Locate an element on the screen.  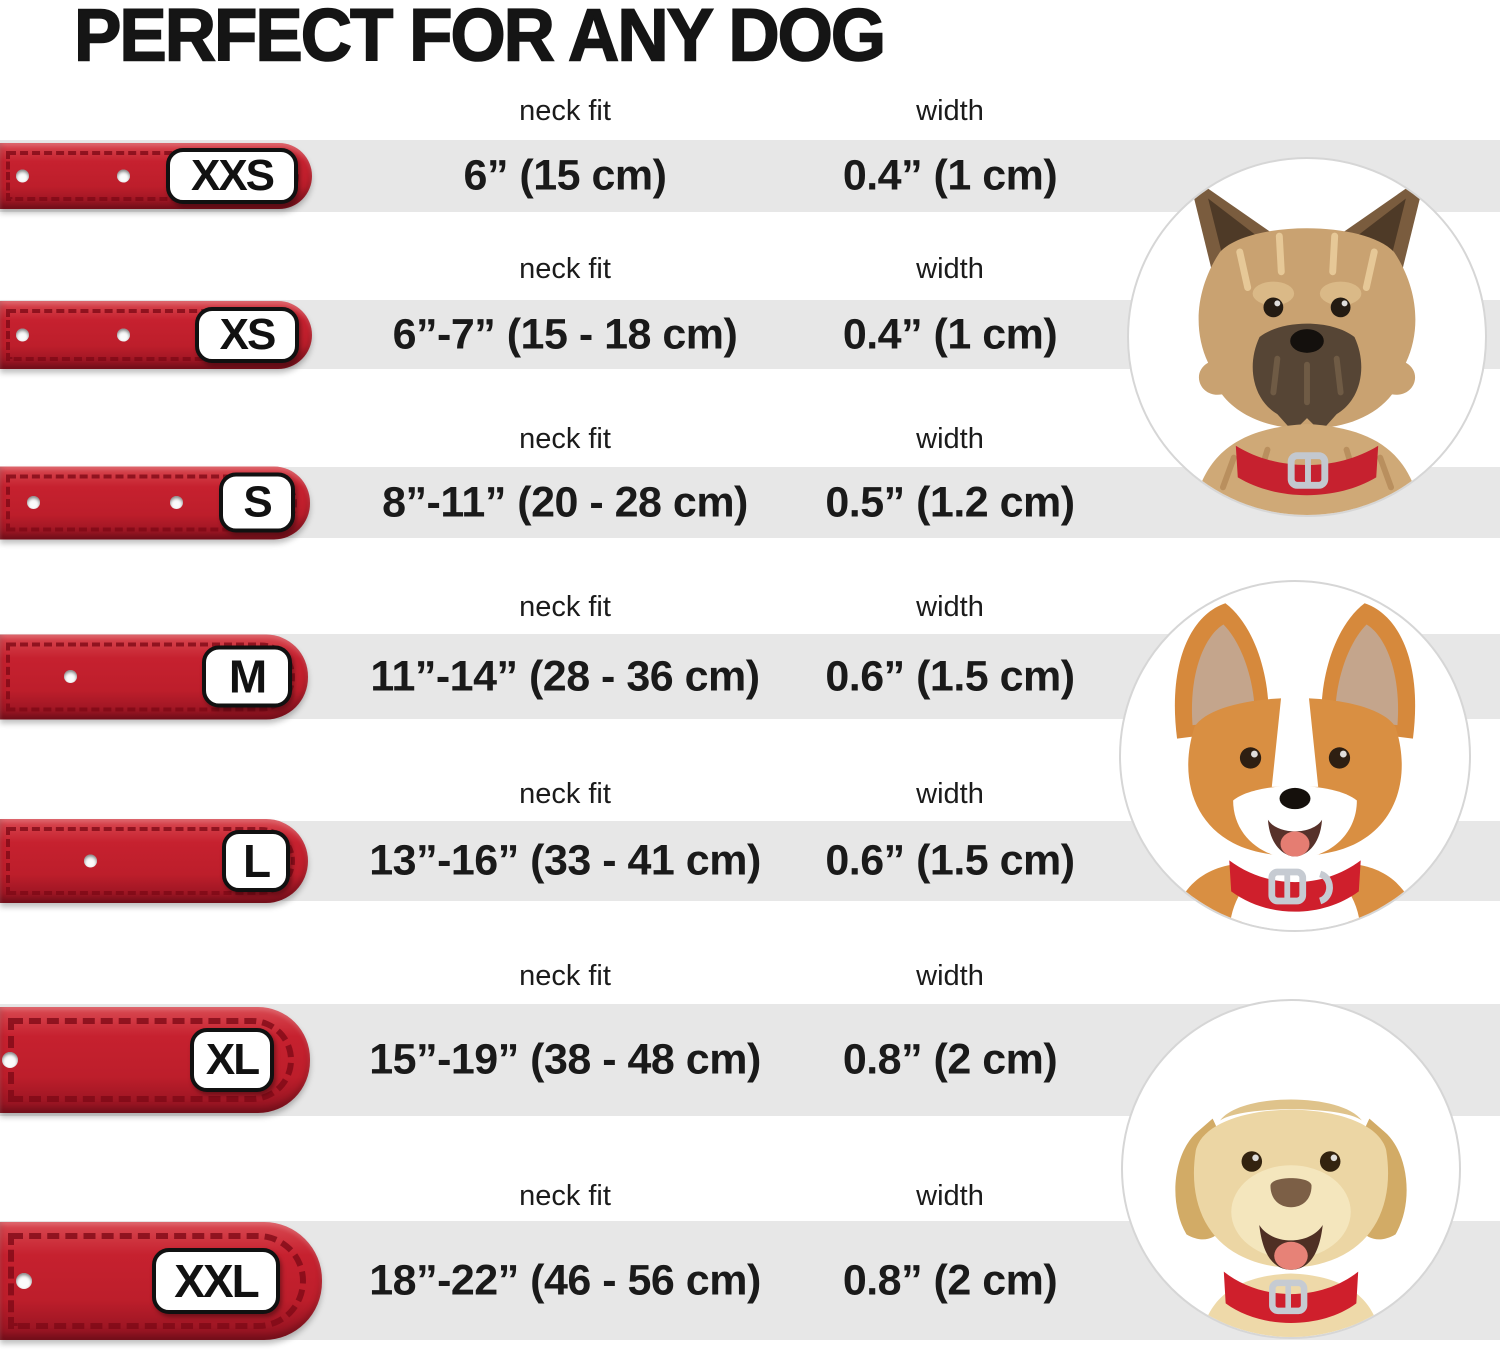
neck-fit-value: 11”-14” (28 - 36 cm) is located at coordinates (565, 676).